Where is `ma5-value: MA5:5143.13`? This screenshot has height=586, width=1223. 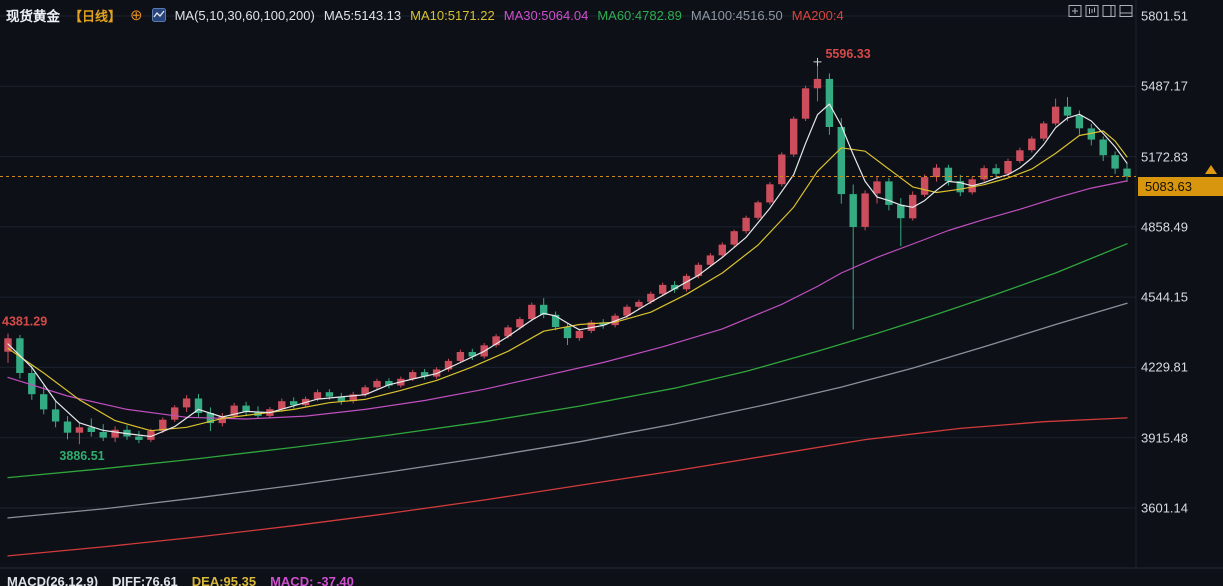 ma5-value: MA5:5143.13 is located at coordinates (362, 15).